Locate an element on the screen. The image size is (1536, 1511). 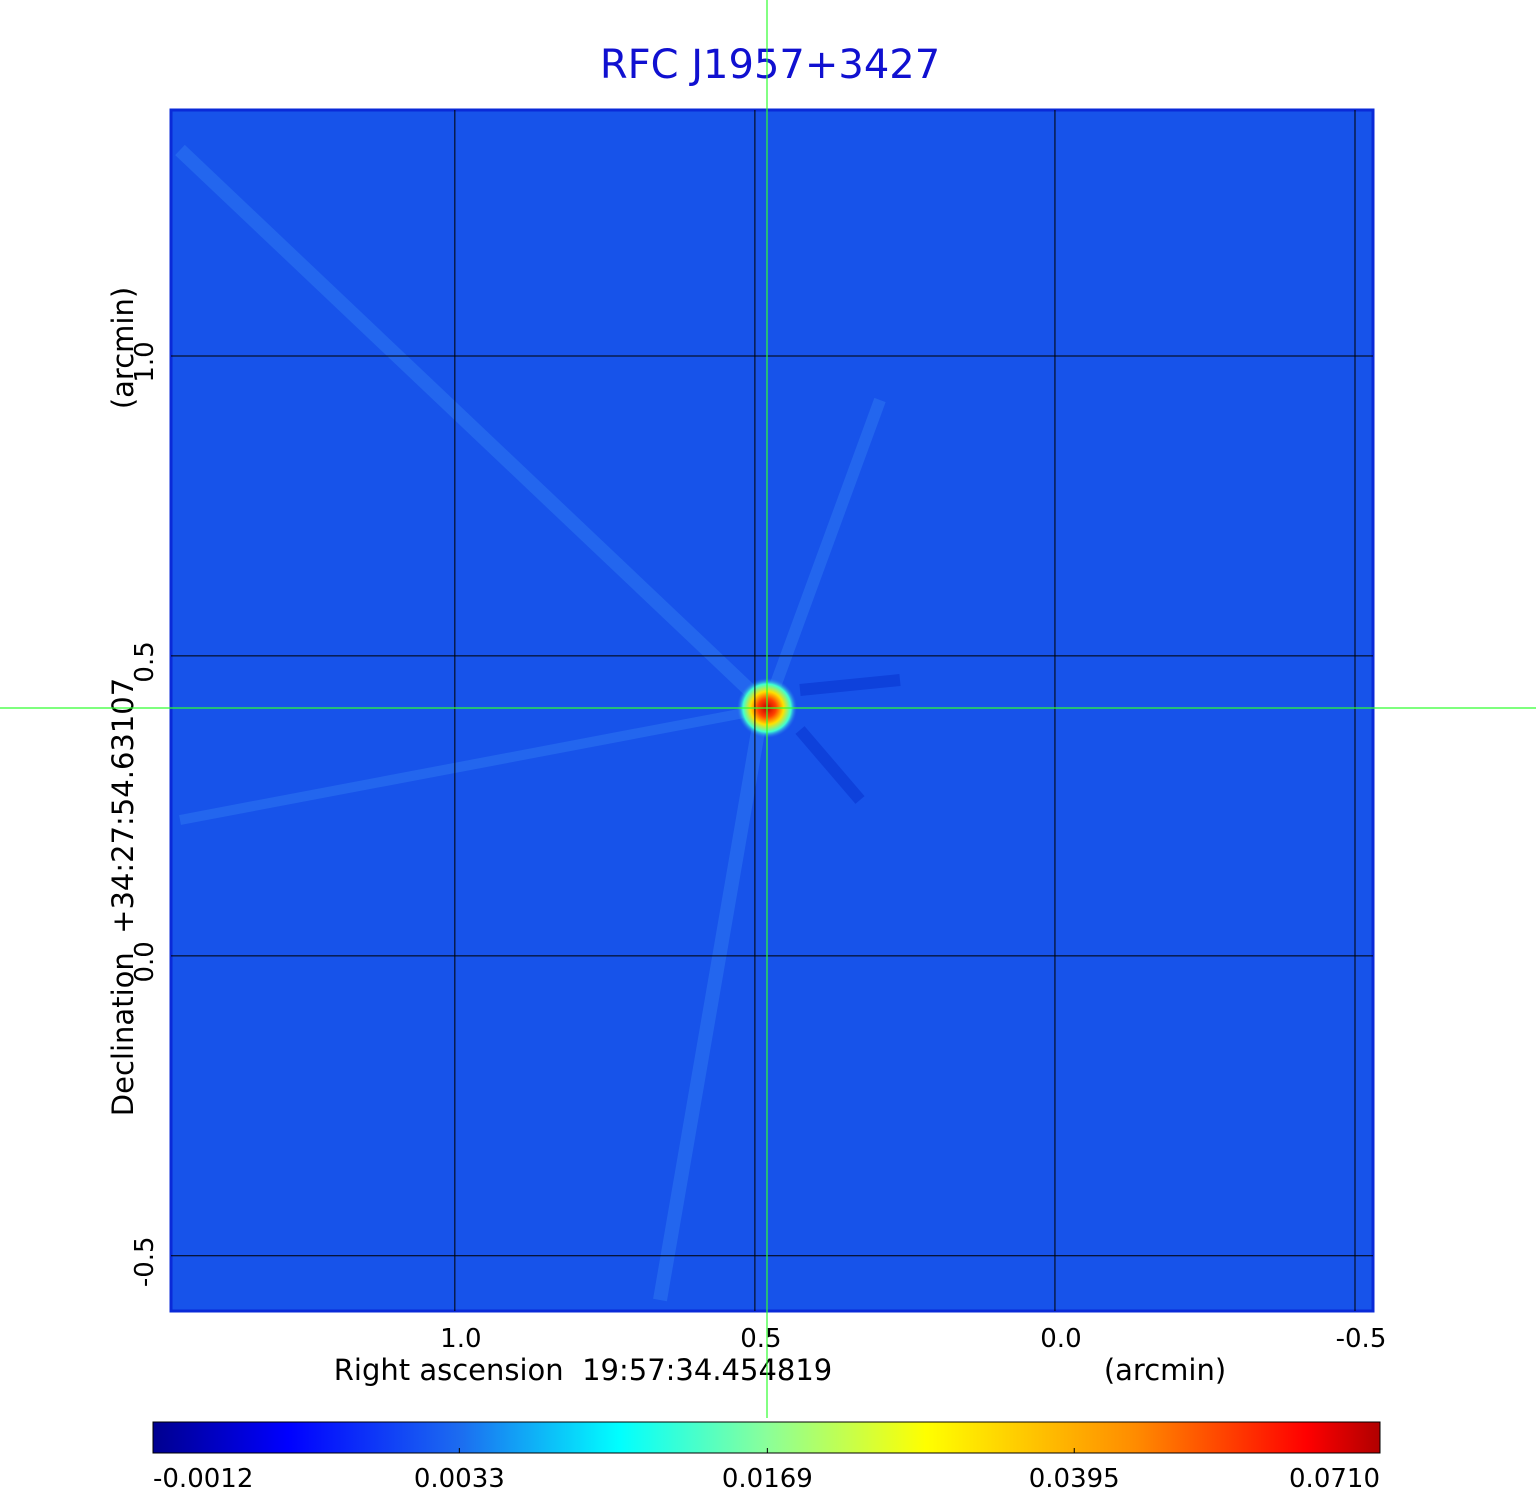
y-tick-label: 0.5 is located at coordinates (145, 661).